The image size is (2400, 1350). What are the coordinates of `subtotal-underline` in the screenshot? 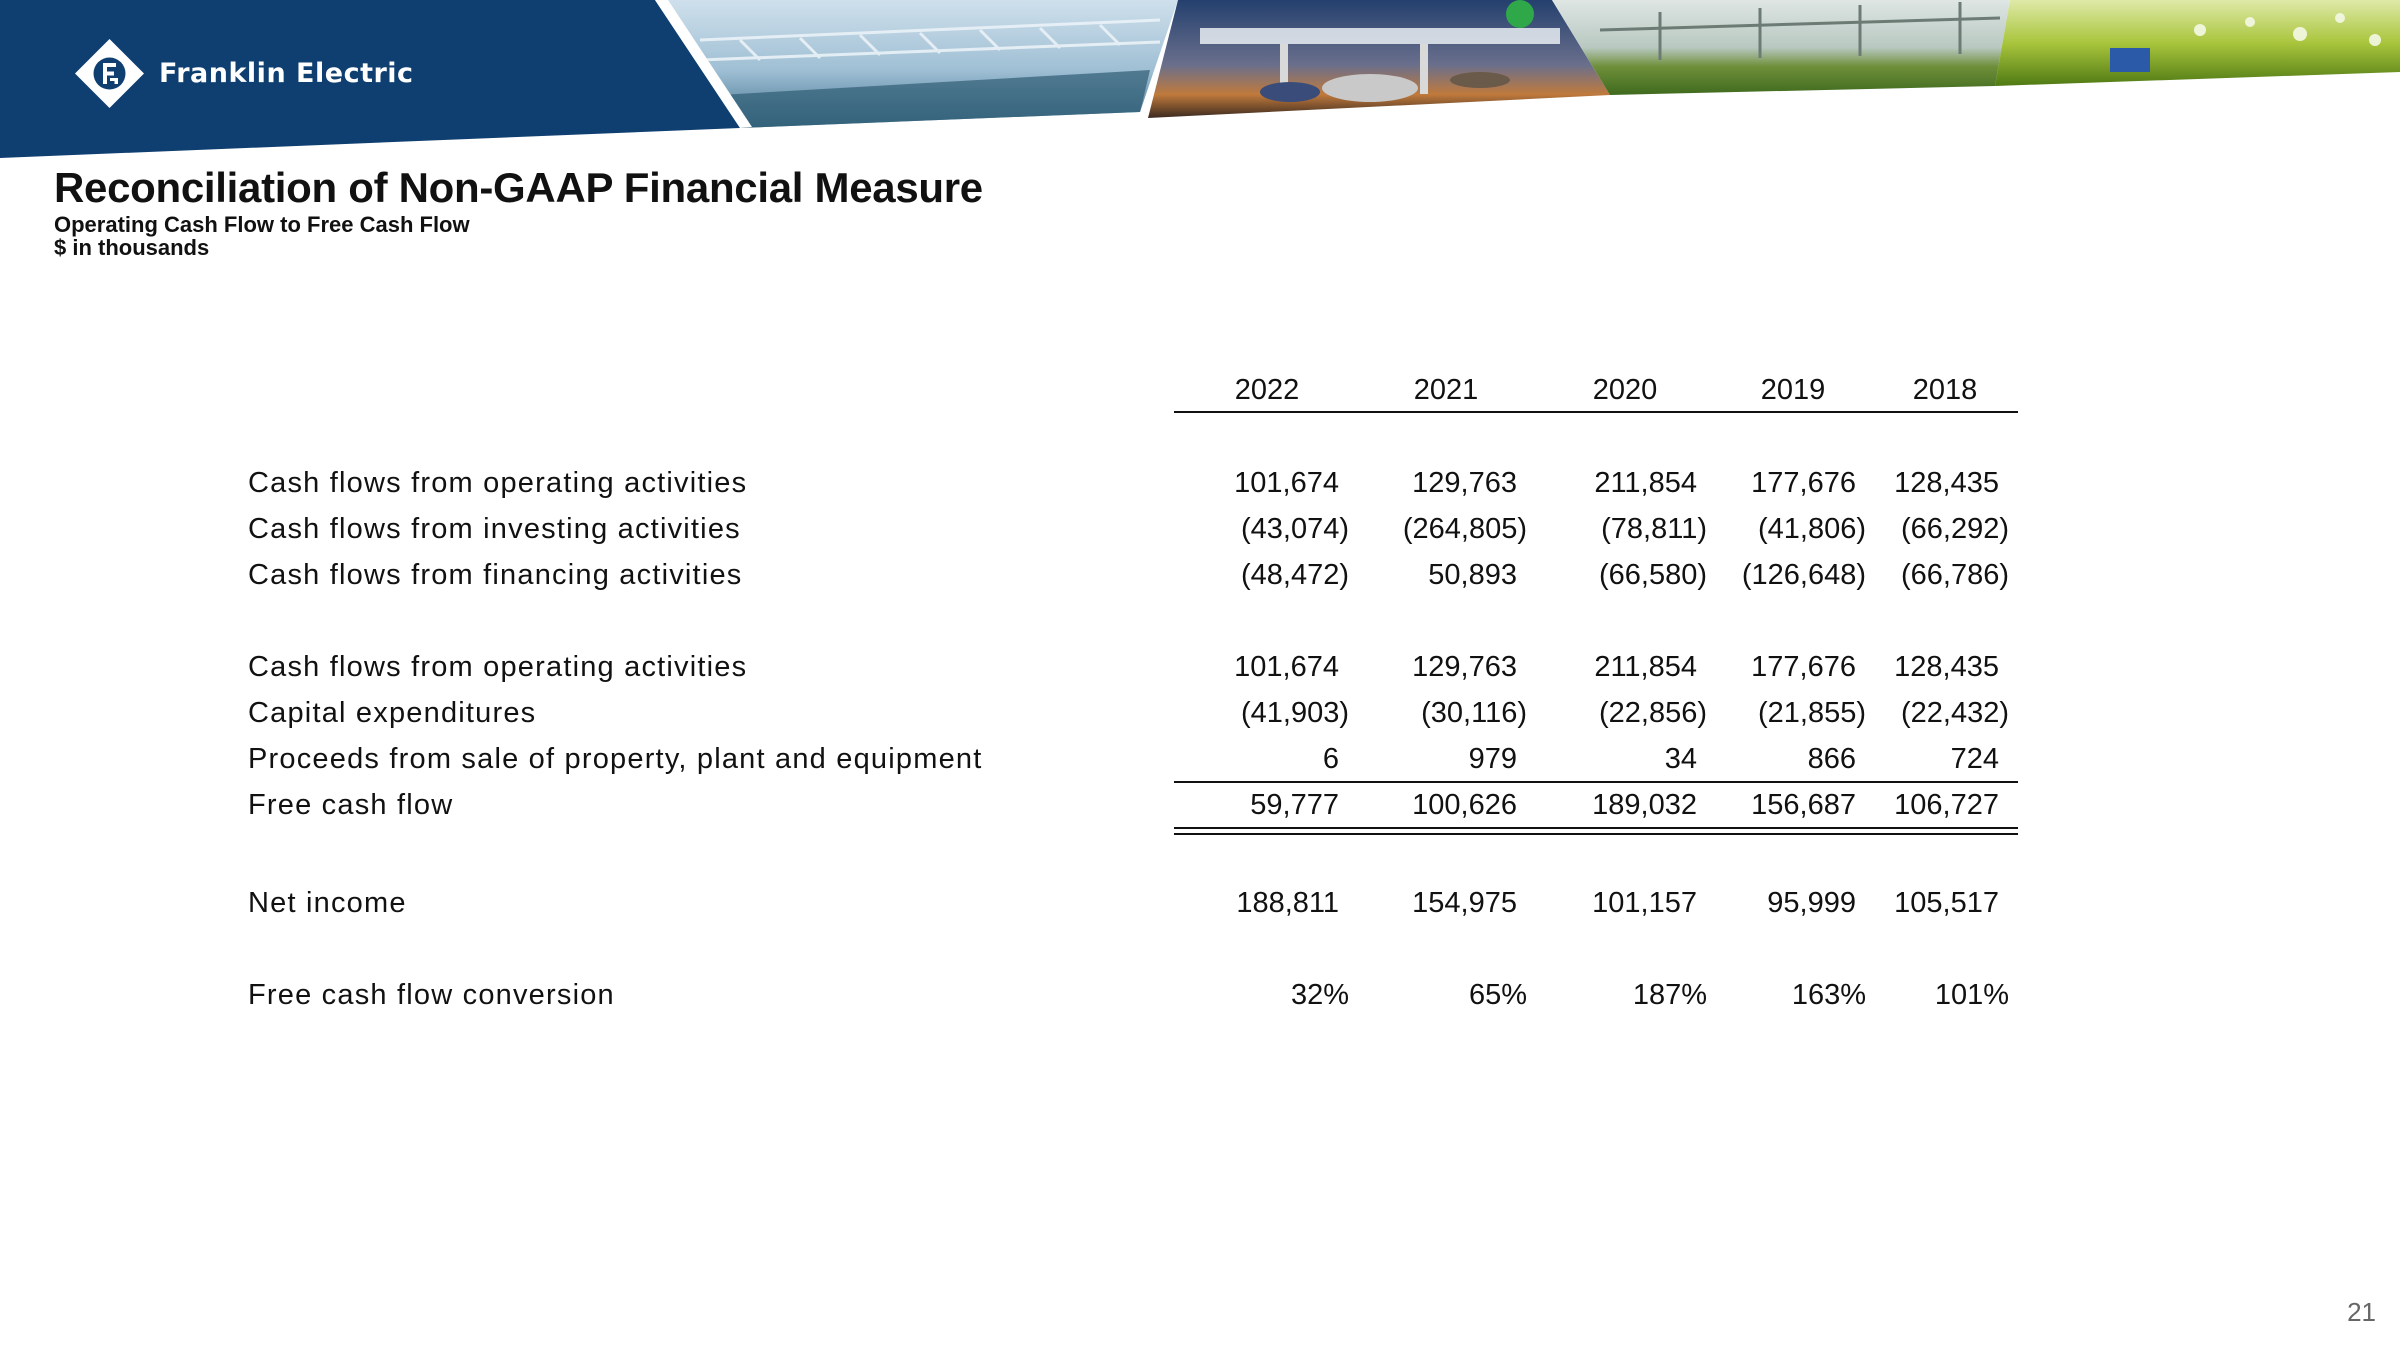 It's located at (1596, 782).